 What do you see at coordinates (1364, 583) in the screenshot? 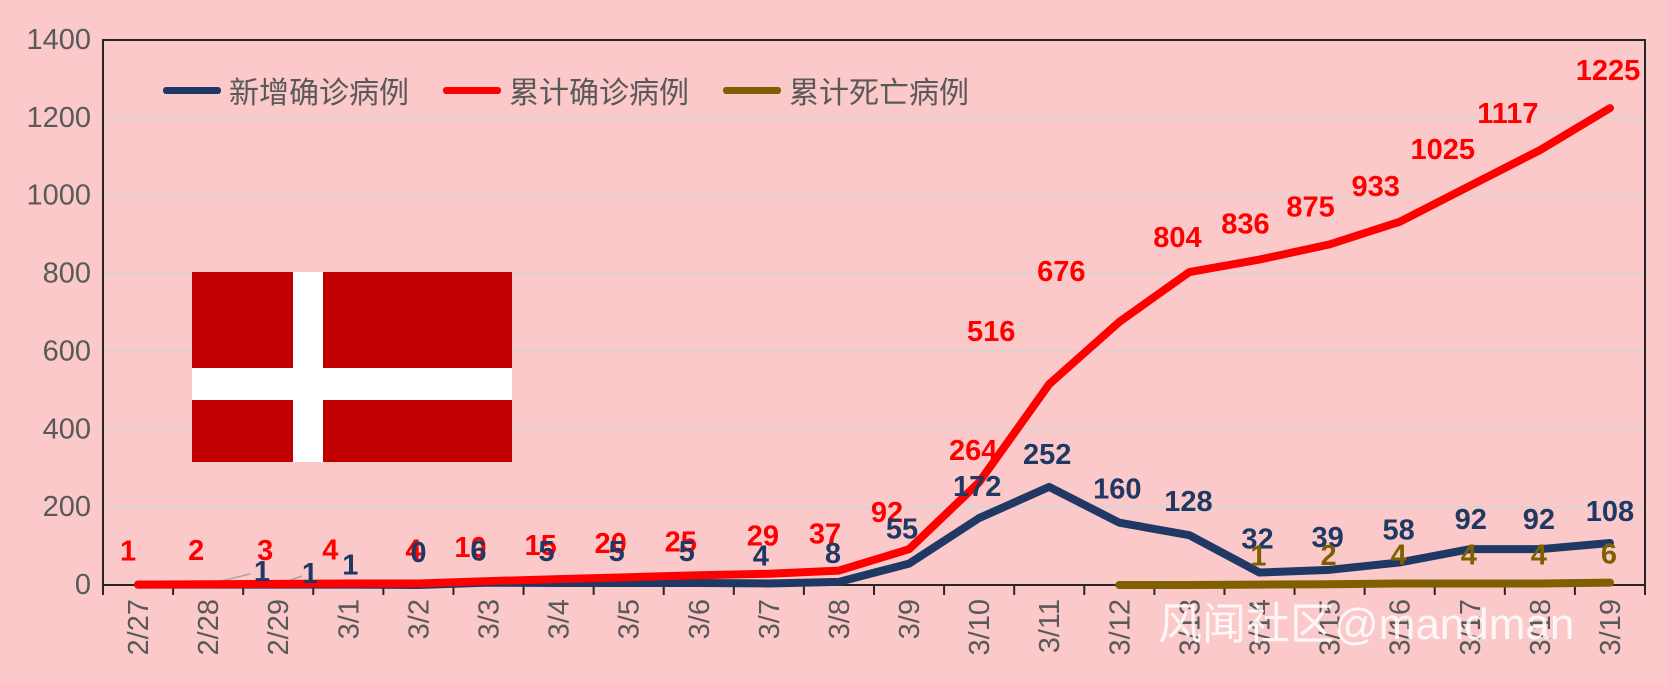
I see `series-line-cumulative-deaths` at bounding box center [1364, 583].